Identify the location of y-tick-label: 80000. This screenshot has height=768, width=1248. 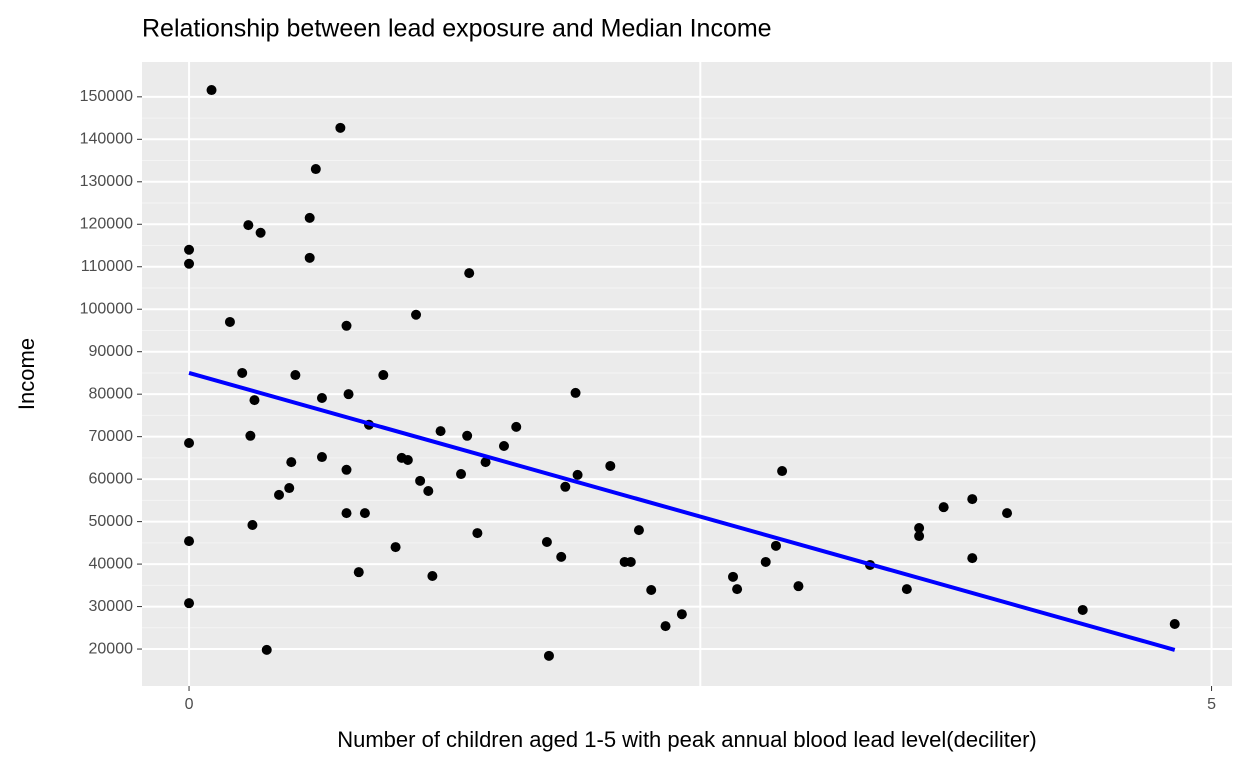
(111, 393).